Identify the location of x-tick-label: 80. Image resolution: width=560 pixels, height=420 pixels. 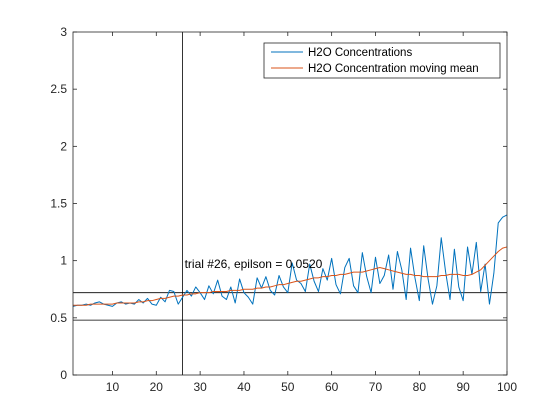
(420, 387).